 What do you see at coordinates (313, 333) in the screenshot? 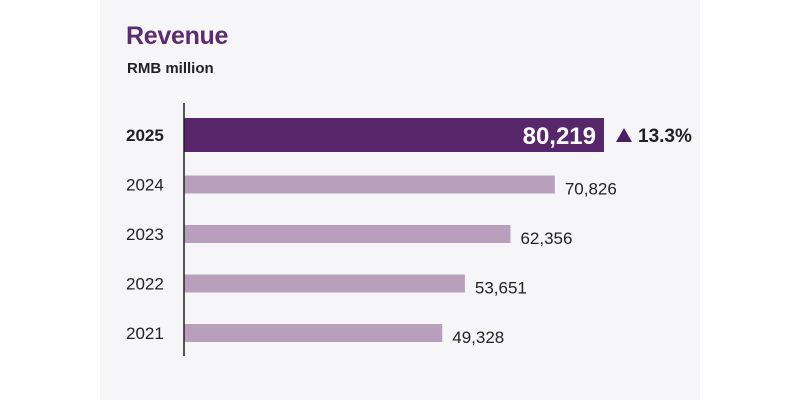
I see `bar-2021` at bounding box center [313, 333].